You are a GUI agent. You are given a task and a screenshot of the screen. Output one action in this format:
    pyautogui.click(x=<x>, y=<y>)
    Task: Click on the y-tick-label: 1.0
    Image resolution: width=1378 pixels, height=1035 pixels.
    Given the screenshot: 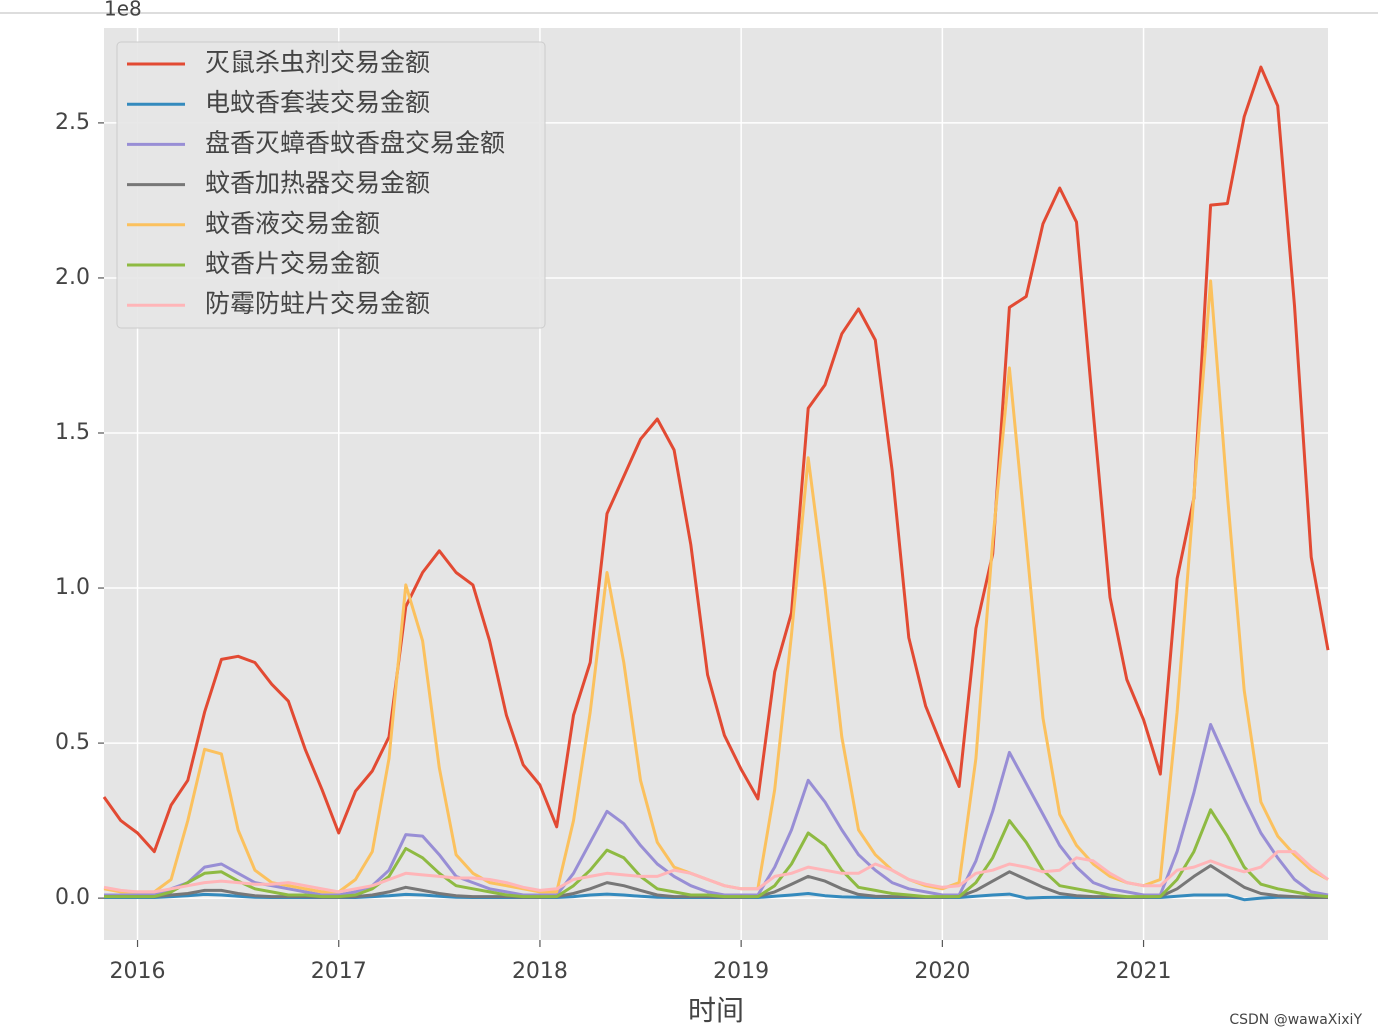 What is the action you would take?
    pyautogui.click(x=72, y=587)
    